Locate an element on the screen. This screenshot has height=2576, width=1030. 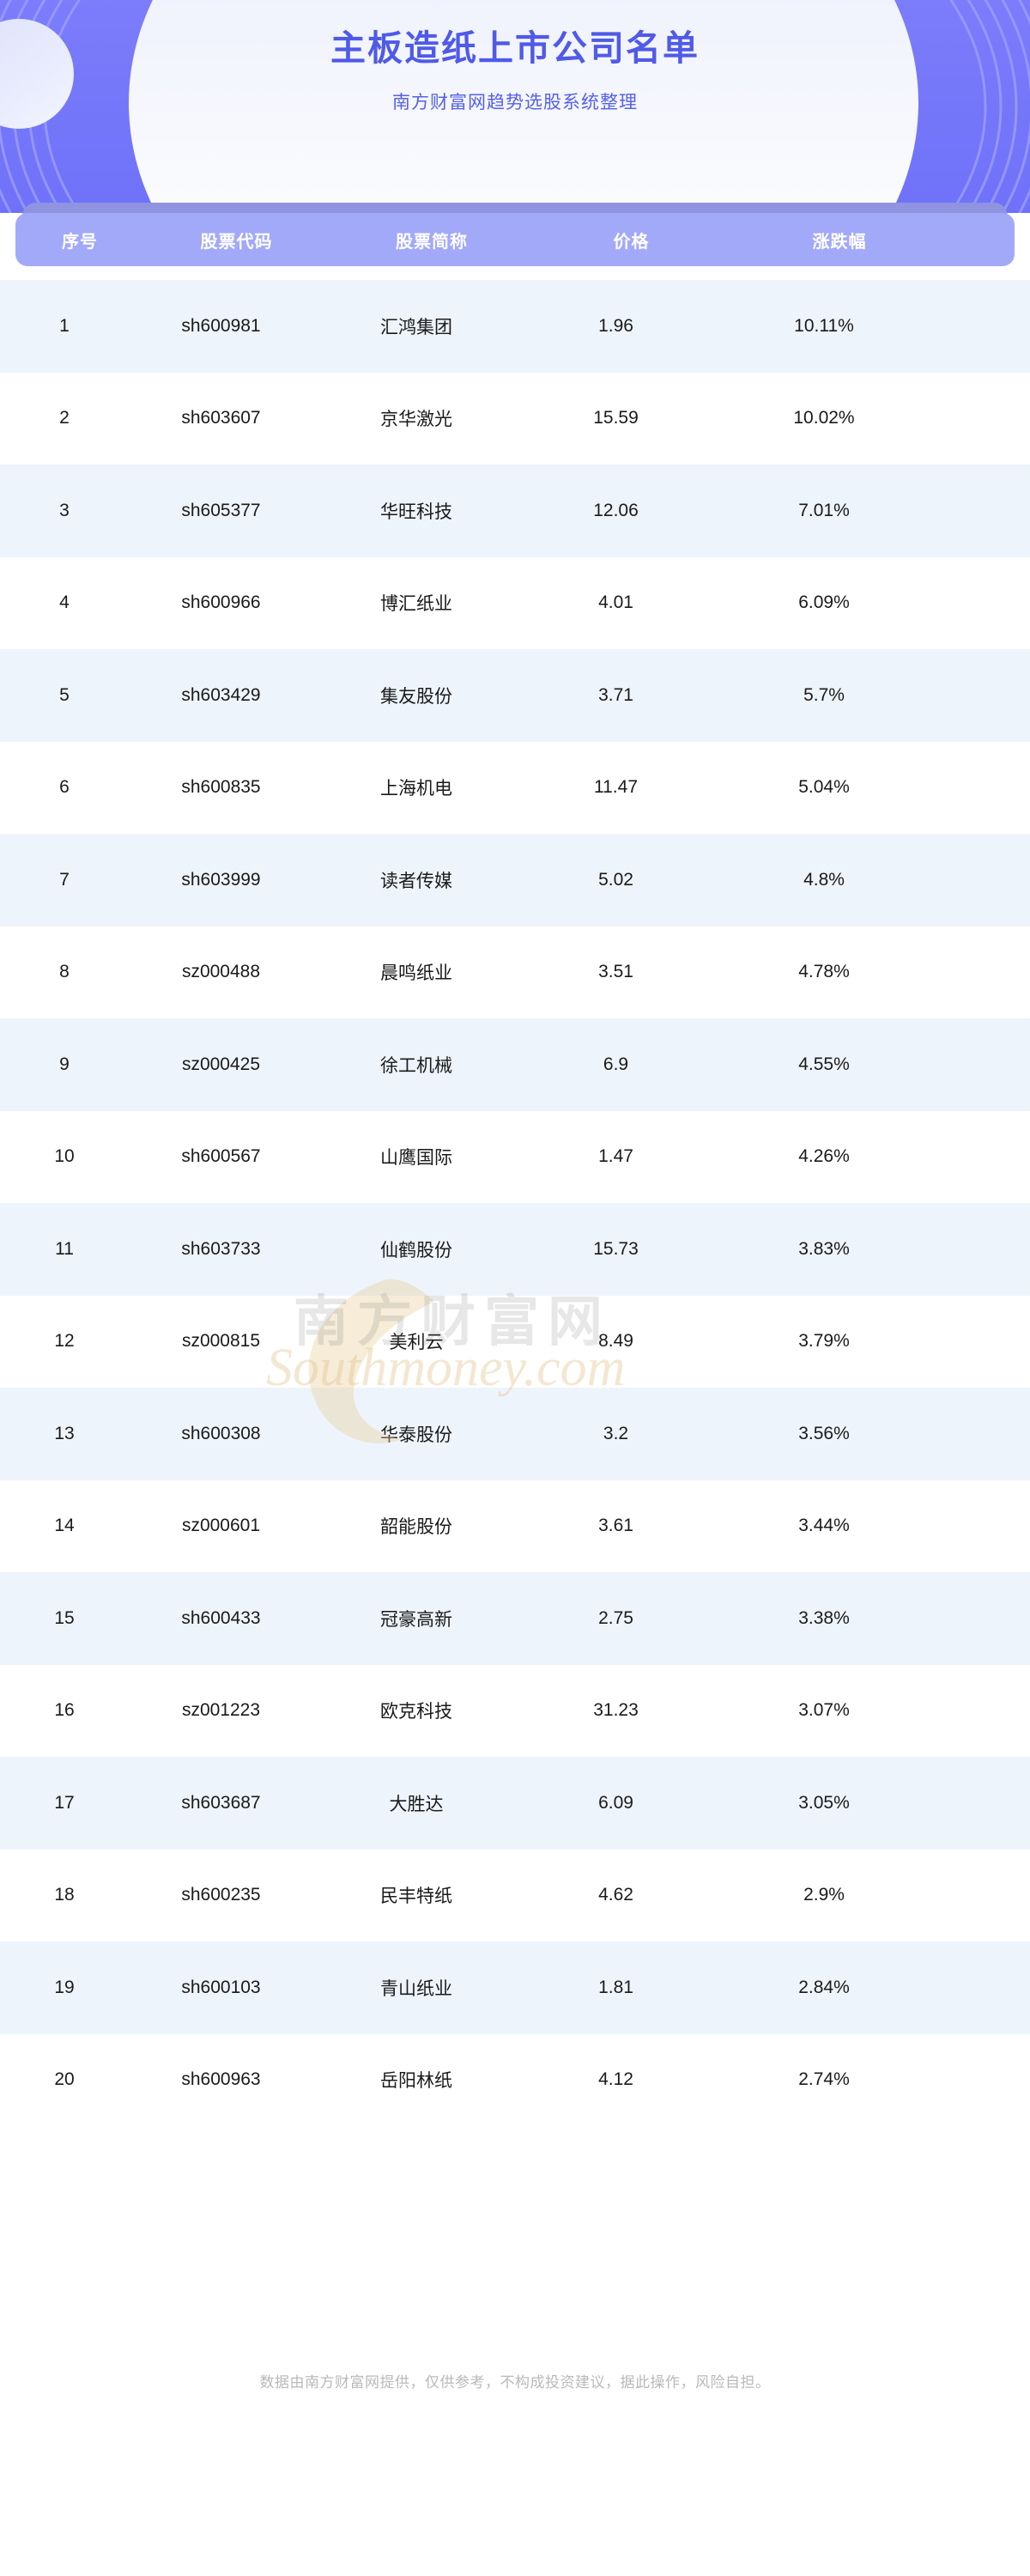
cell-price: 11.47 is located at coordinates (616, 788).